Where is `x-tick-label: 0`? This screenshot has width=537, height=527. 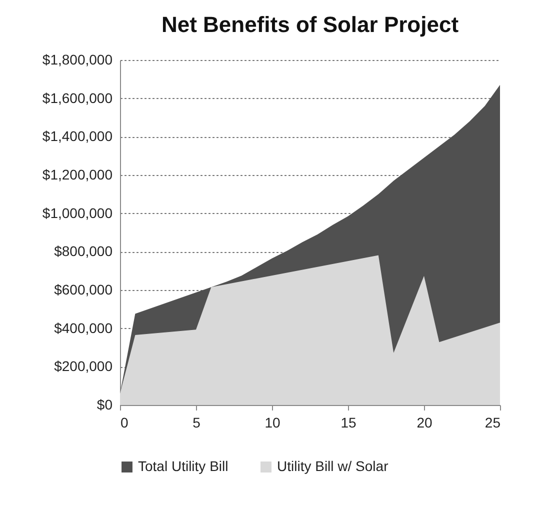
x-tick-label: 0 is located at coordinates (124, 422).